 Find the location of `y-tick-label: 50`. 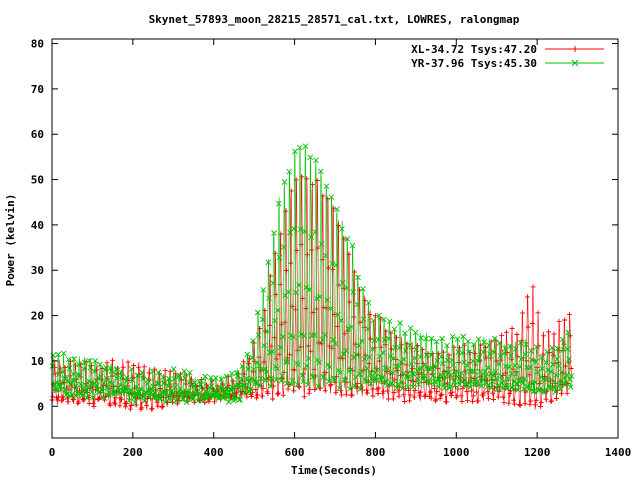

y-tick-label: 50 is located at coordinates (37, 180).